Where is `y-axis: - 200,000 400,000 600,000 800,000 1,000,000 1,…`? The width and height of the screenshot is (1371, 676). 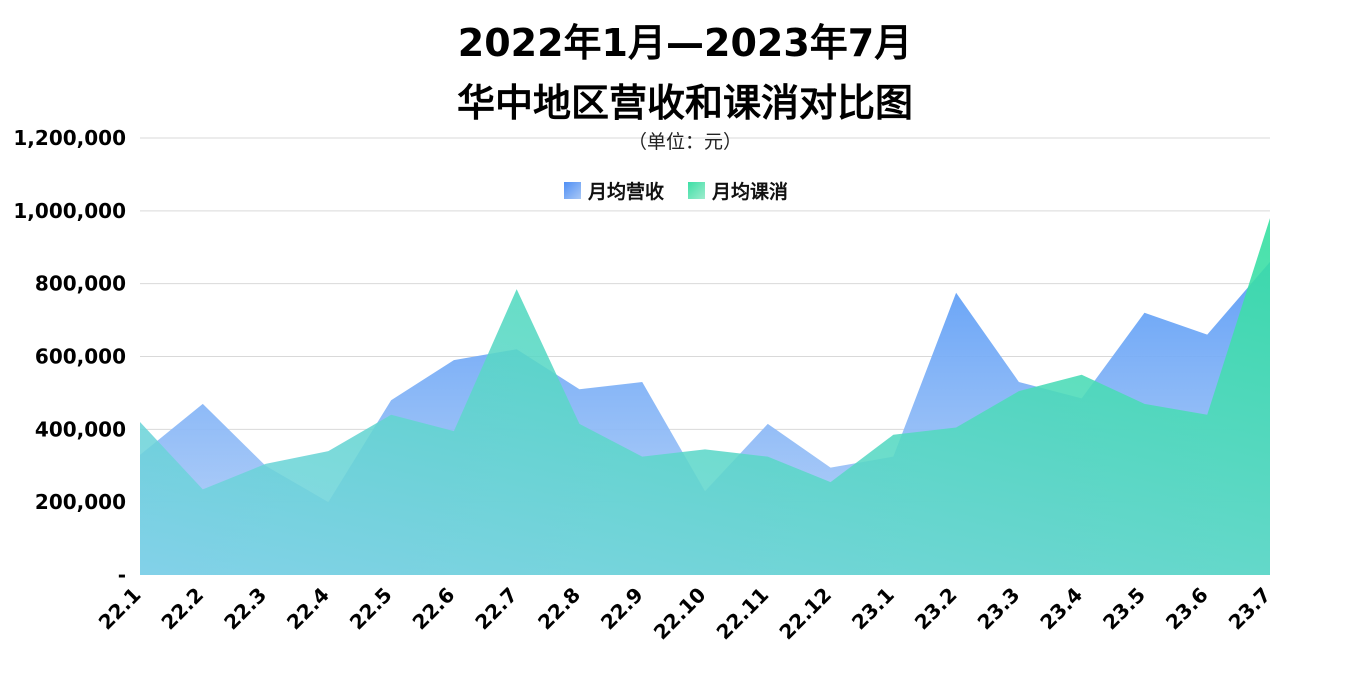 y-axis: - 200,000 400,000 600,000 800,000 1,000,000 1,… is located at coordinates (69, 356).